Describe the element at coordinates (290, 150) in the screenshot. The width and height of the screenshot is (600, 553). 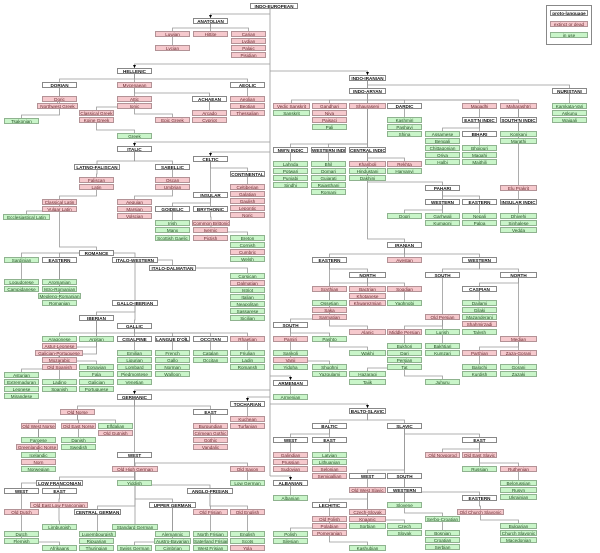
I see `lang-node-nwi: NW'N INDIC` at that location.